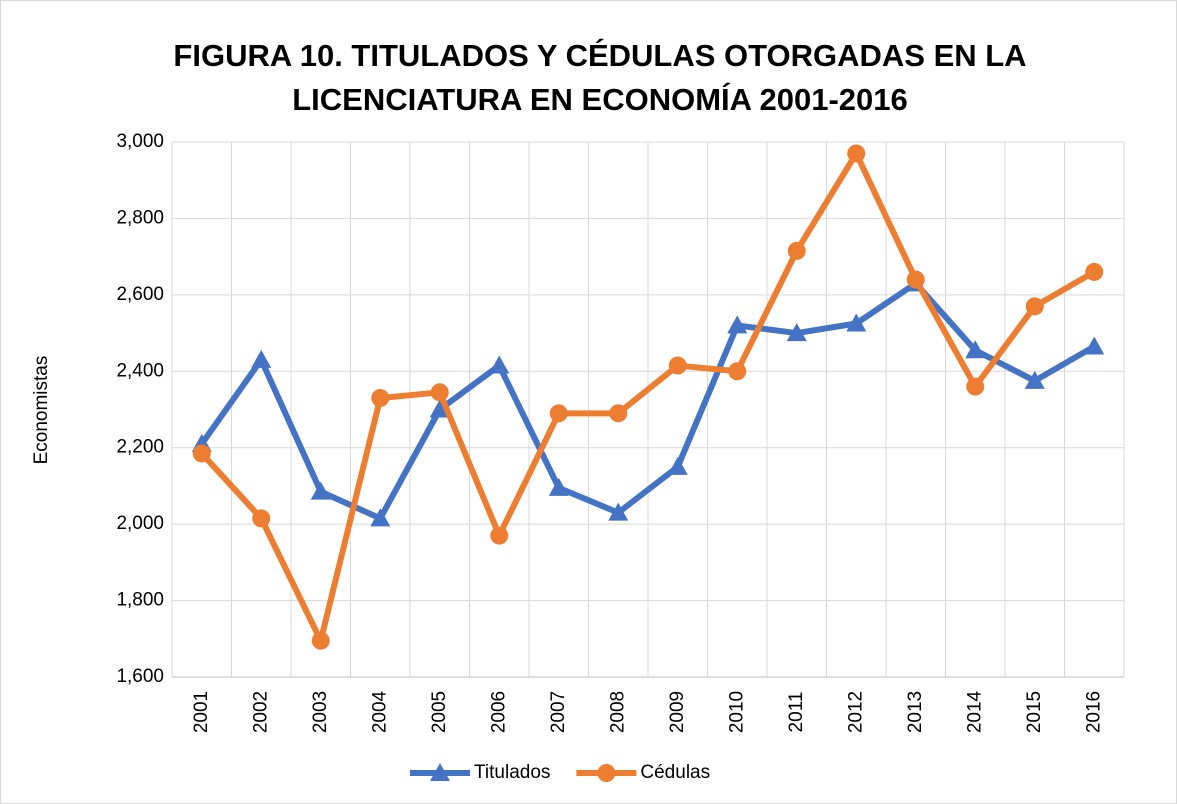 The width and height of the screenshot is (1177, 804). Describe the element at coordinates (677, 712) in the screenshot. I see `x-tick-label: 2009` at that location.